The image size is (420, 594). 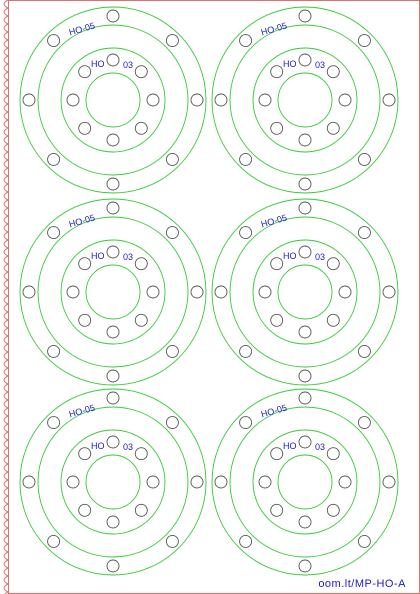 What do you see at coordinates (6, 297) in the screenshot?
I see `wavy-left-edge` at bounding box center [6, 297].